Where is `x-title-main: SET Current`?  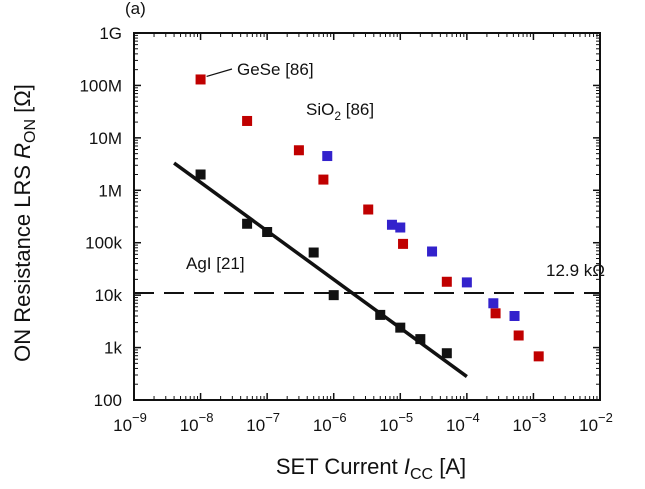
x-title-main: SET Current is located at coordinates (340, 466).